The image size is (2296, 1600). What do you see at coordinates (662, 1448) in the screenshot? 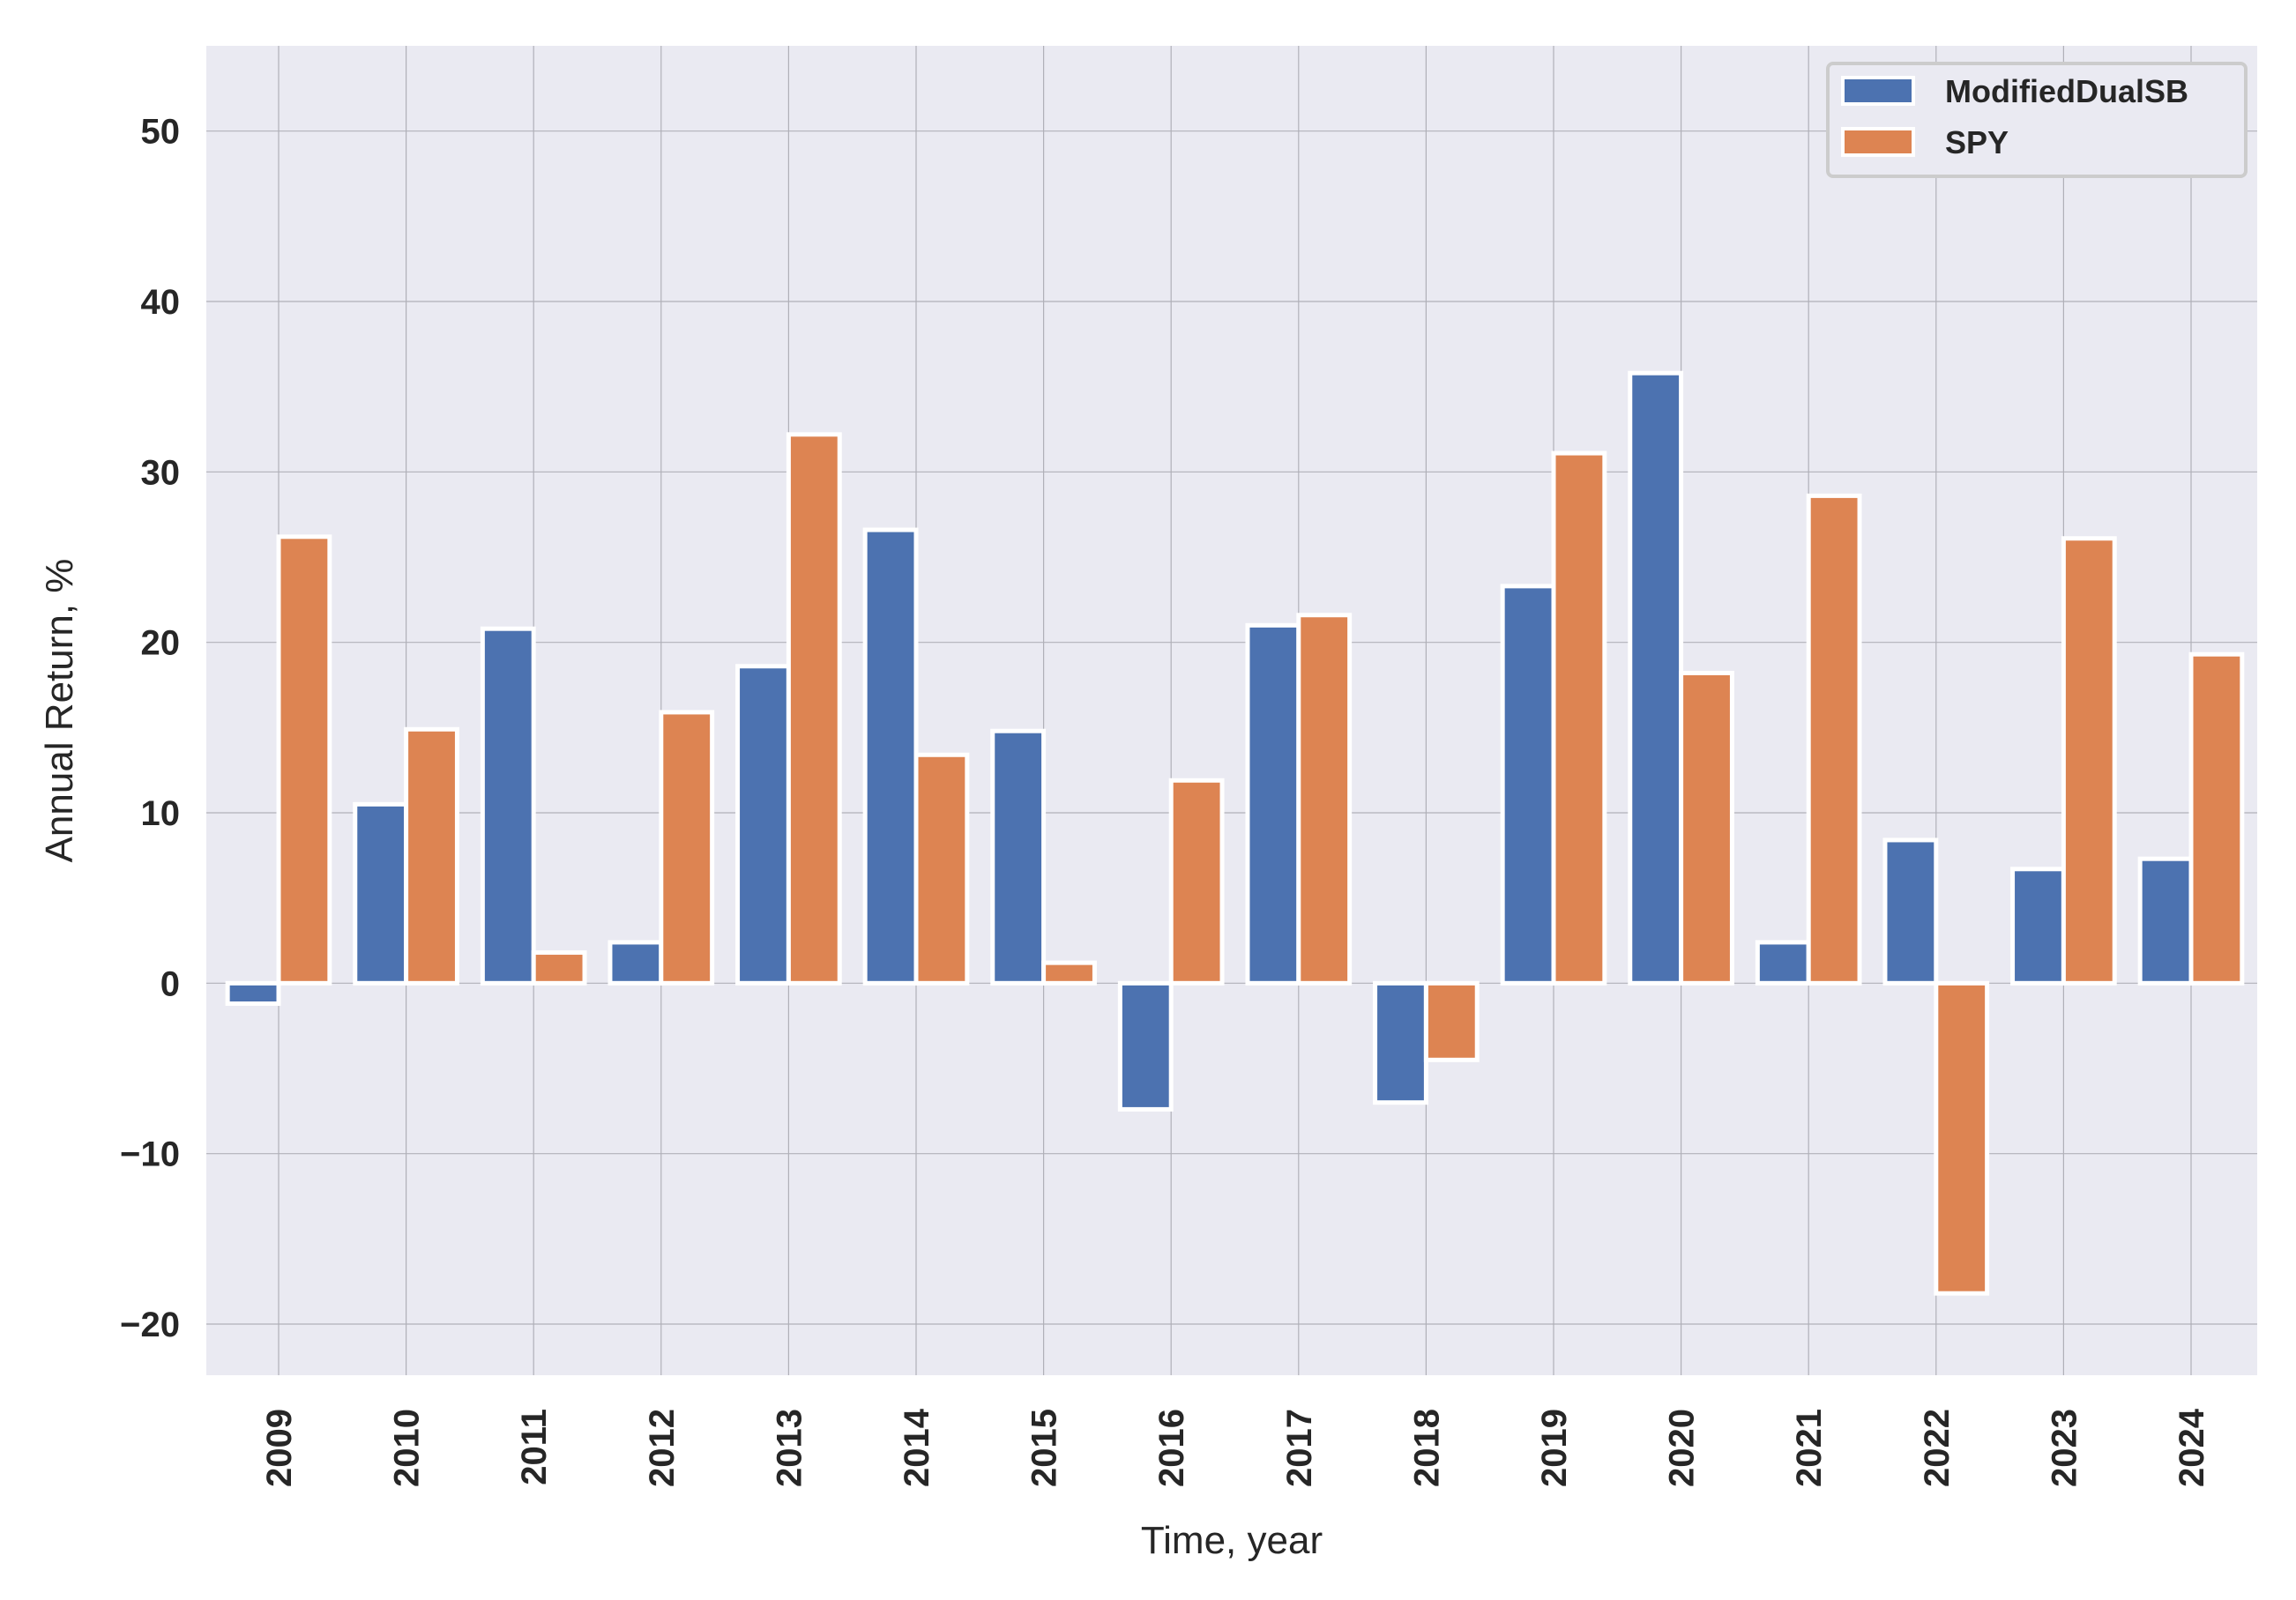
I see `x-tick-label: 2012` at bounding box center [662, 1448].